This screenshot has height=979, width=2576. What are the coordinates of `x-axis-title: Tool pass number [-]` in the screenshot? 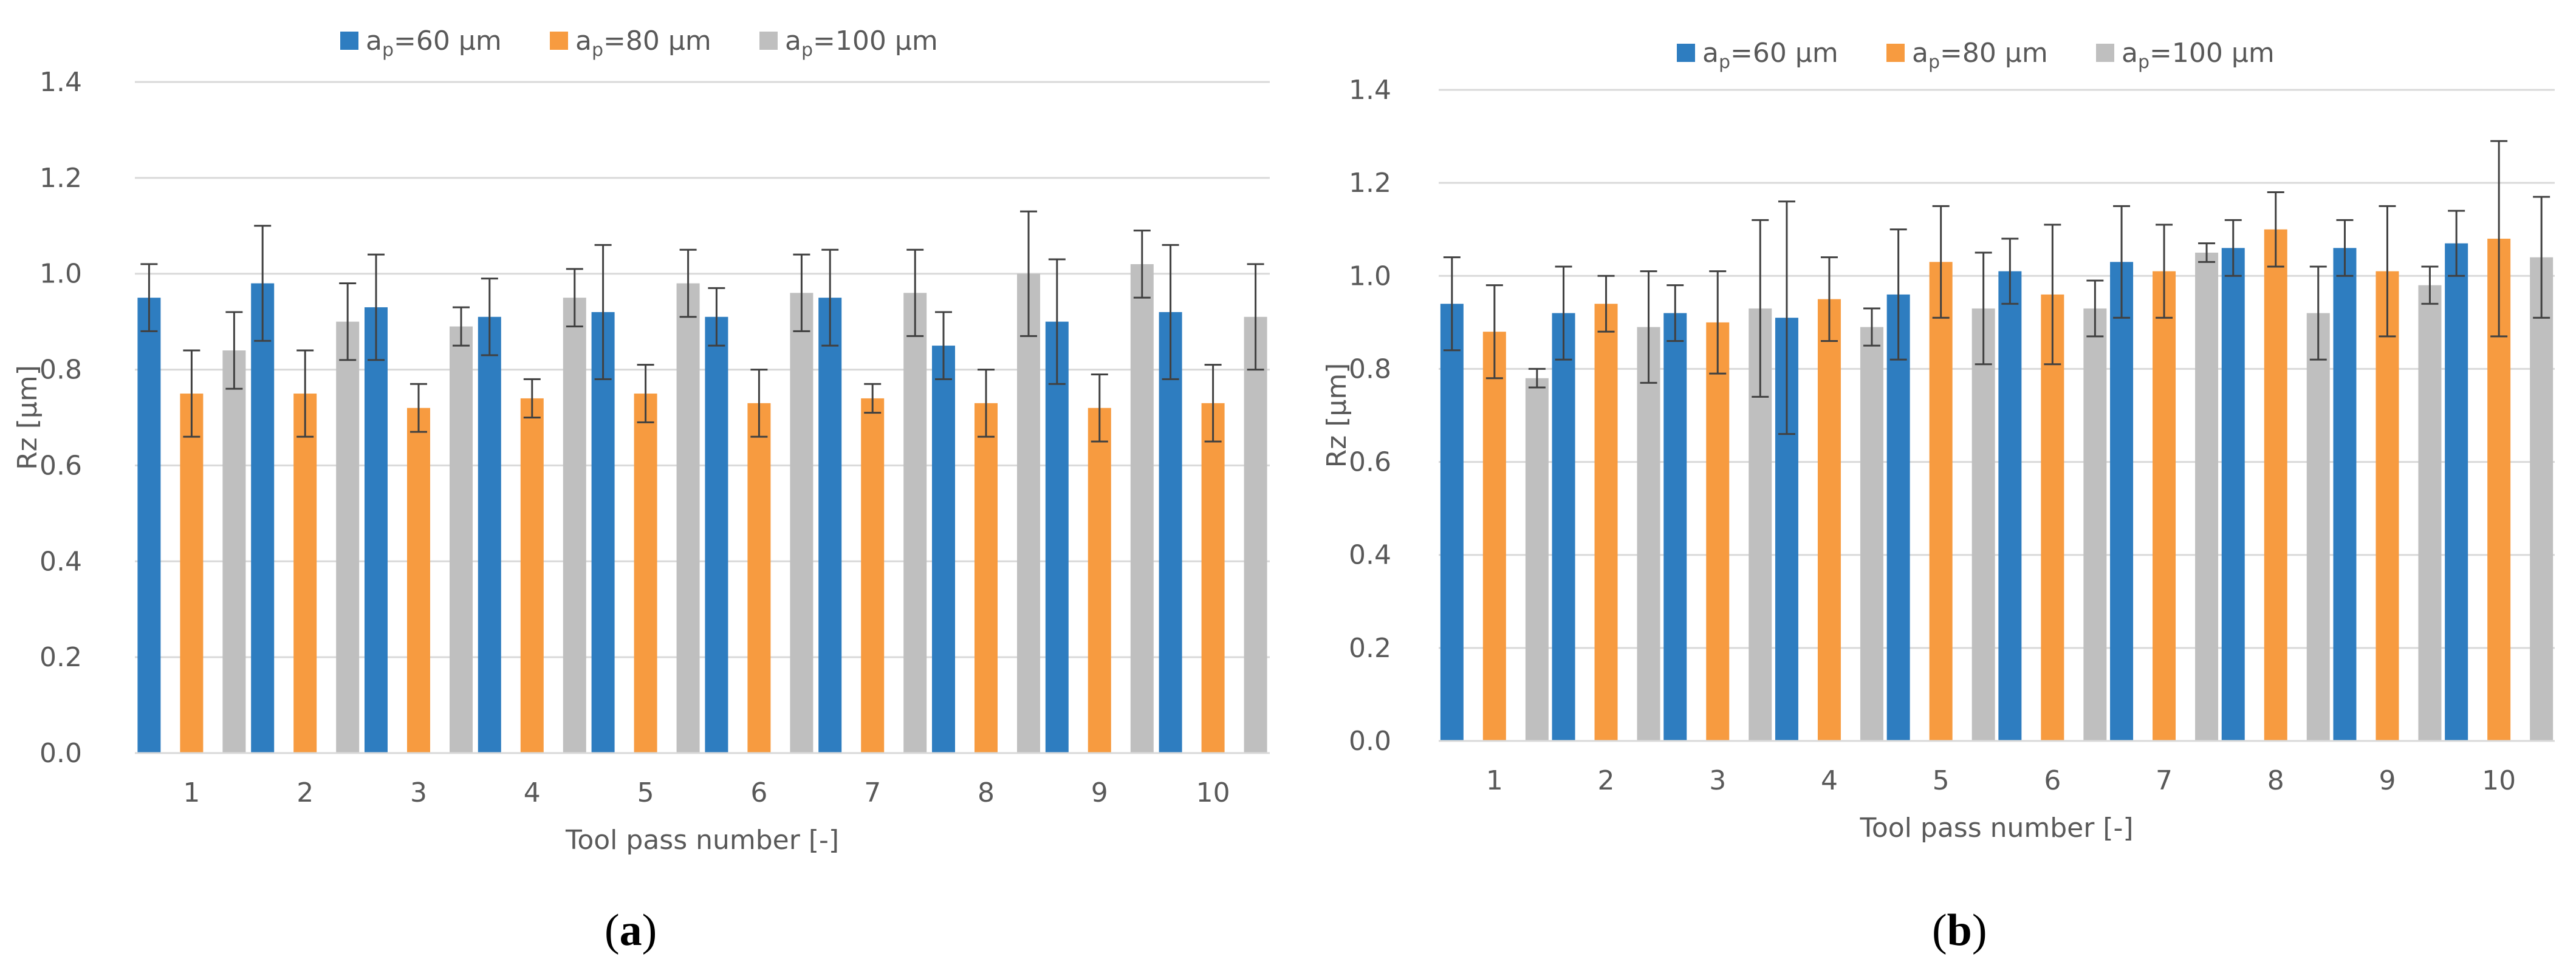 It's located at (1996, 828).